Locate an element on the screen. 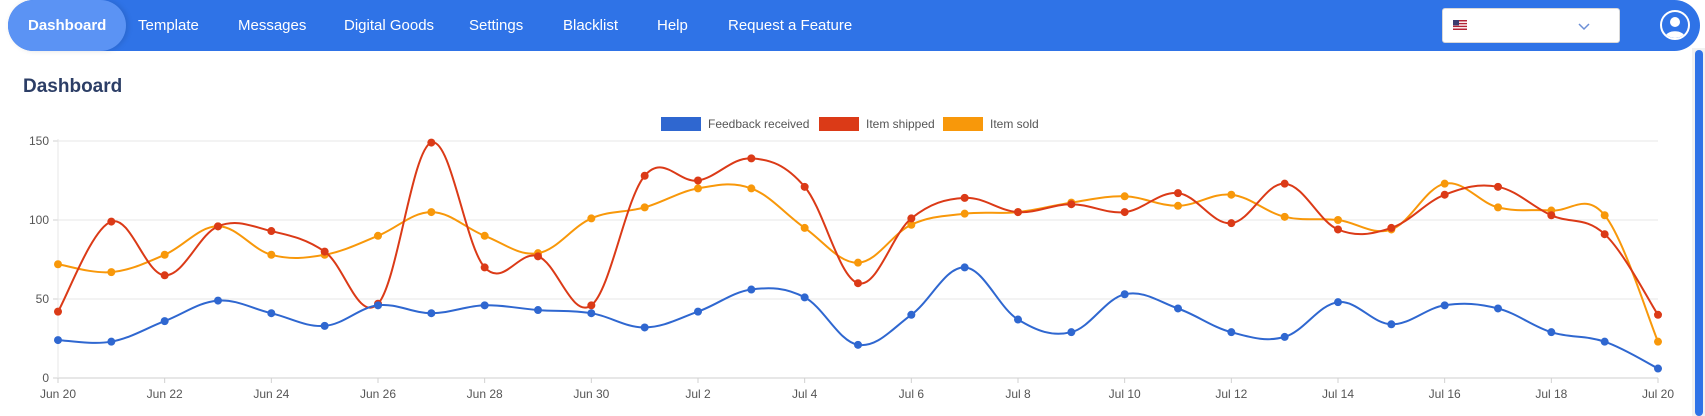 This screenshot has height=416, width=1705. us-flag-icon is located at coordinates (1460, 25).